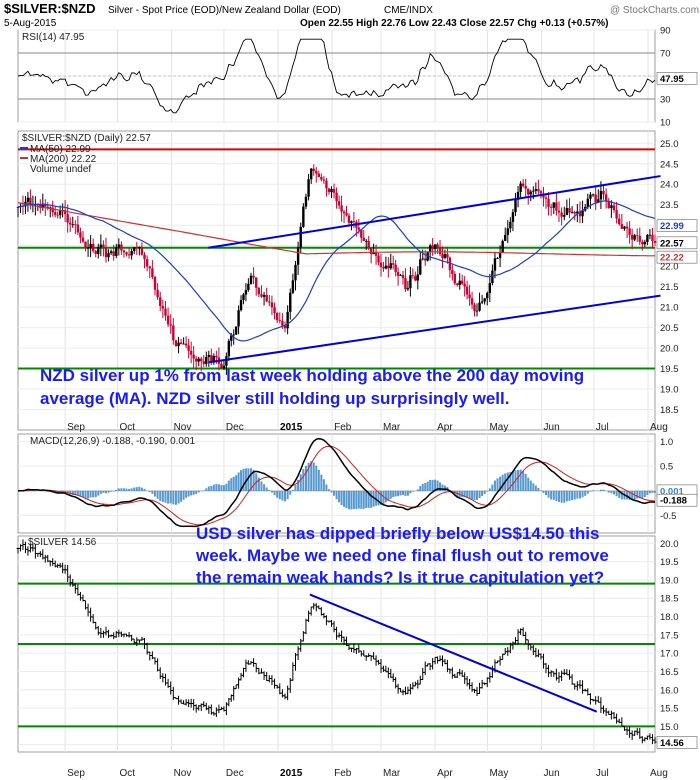  What do you see at coordinates (669, 544) in the screenshot?
I see `usd-y-tick-label: 20.0` at bounding box center [669, 544].